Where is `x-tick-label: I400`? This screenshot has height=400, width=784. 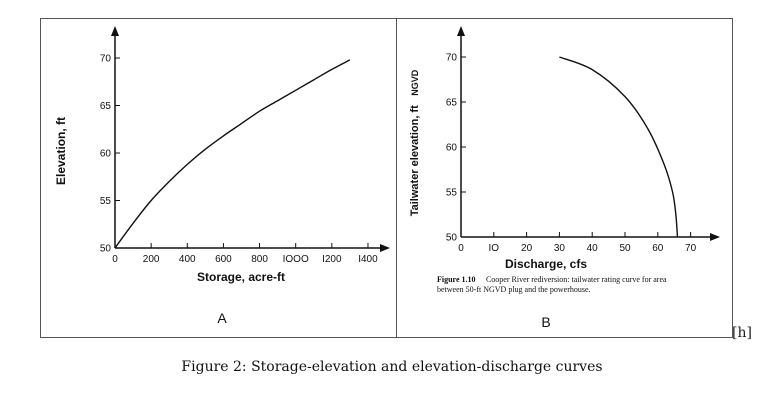
x-tick-label: I400 is located at coordinates (368, 259).